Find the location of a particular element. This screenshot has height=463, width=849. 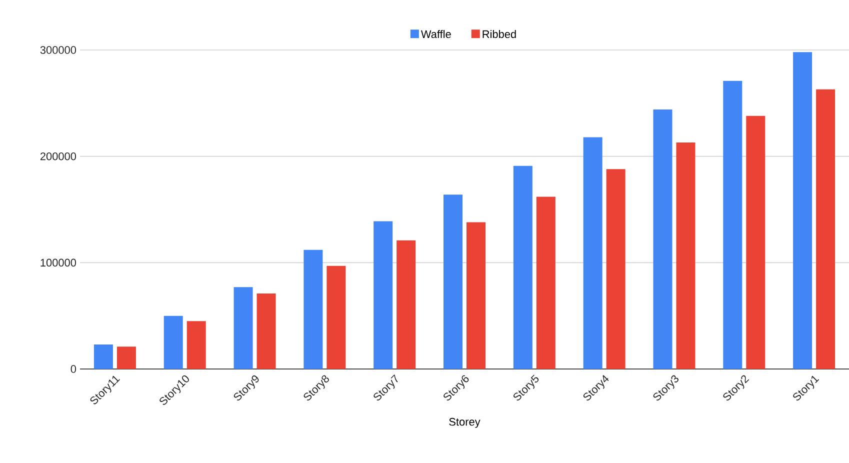

y-tick-label: 100000 is located at coordinates (58, 262).